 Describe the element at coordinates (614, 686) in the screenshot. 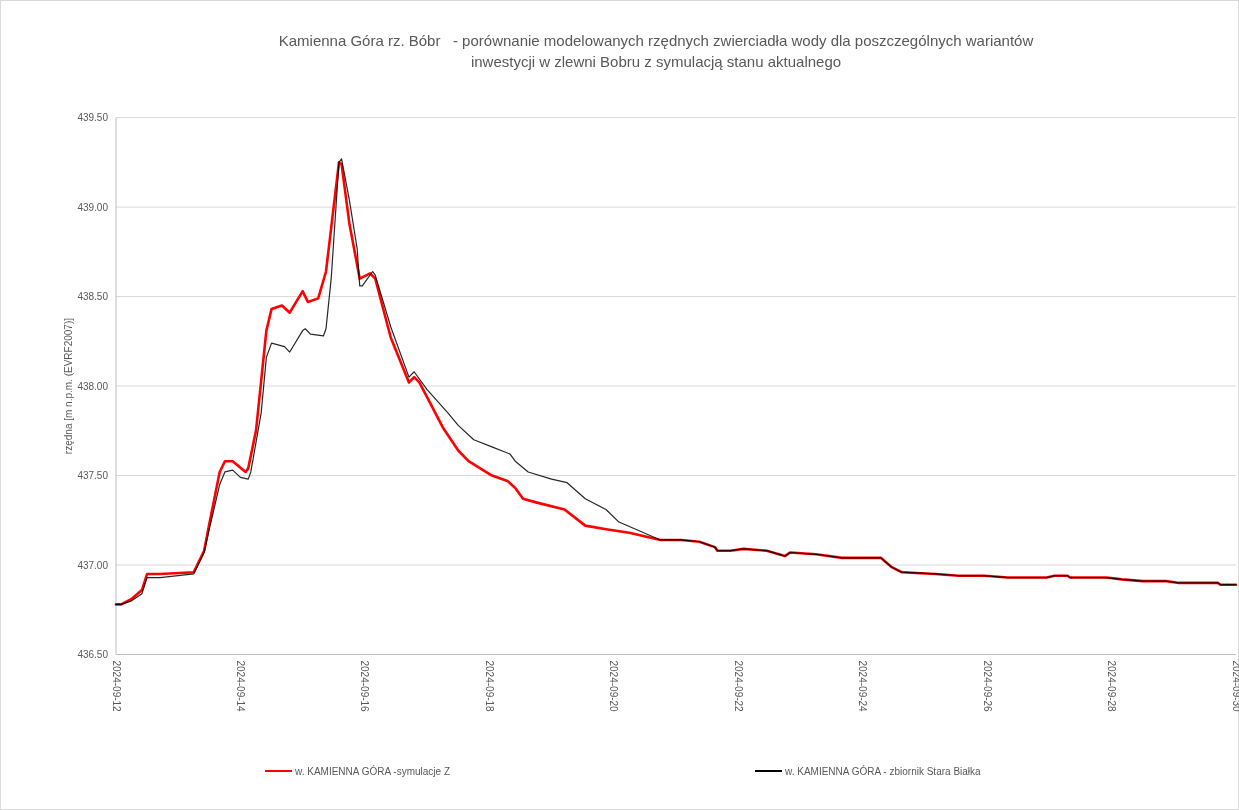

I see `x-tick-label: 2024-09-20` at that location.